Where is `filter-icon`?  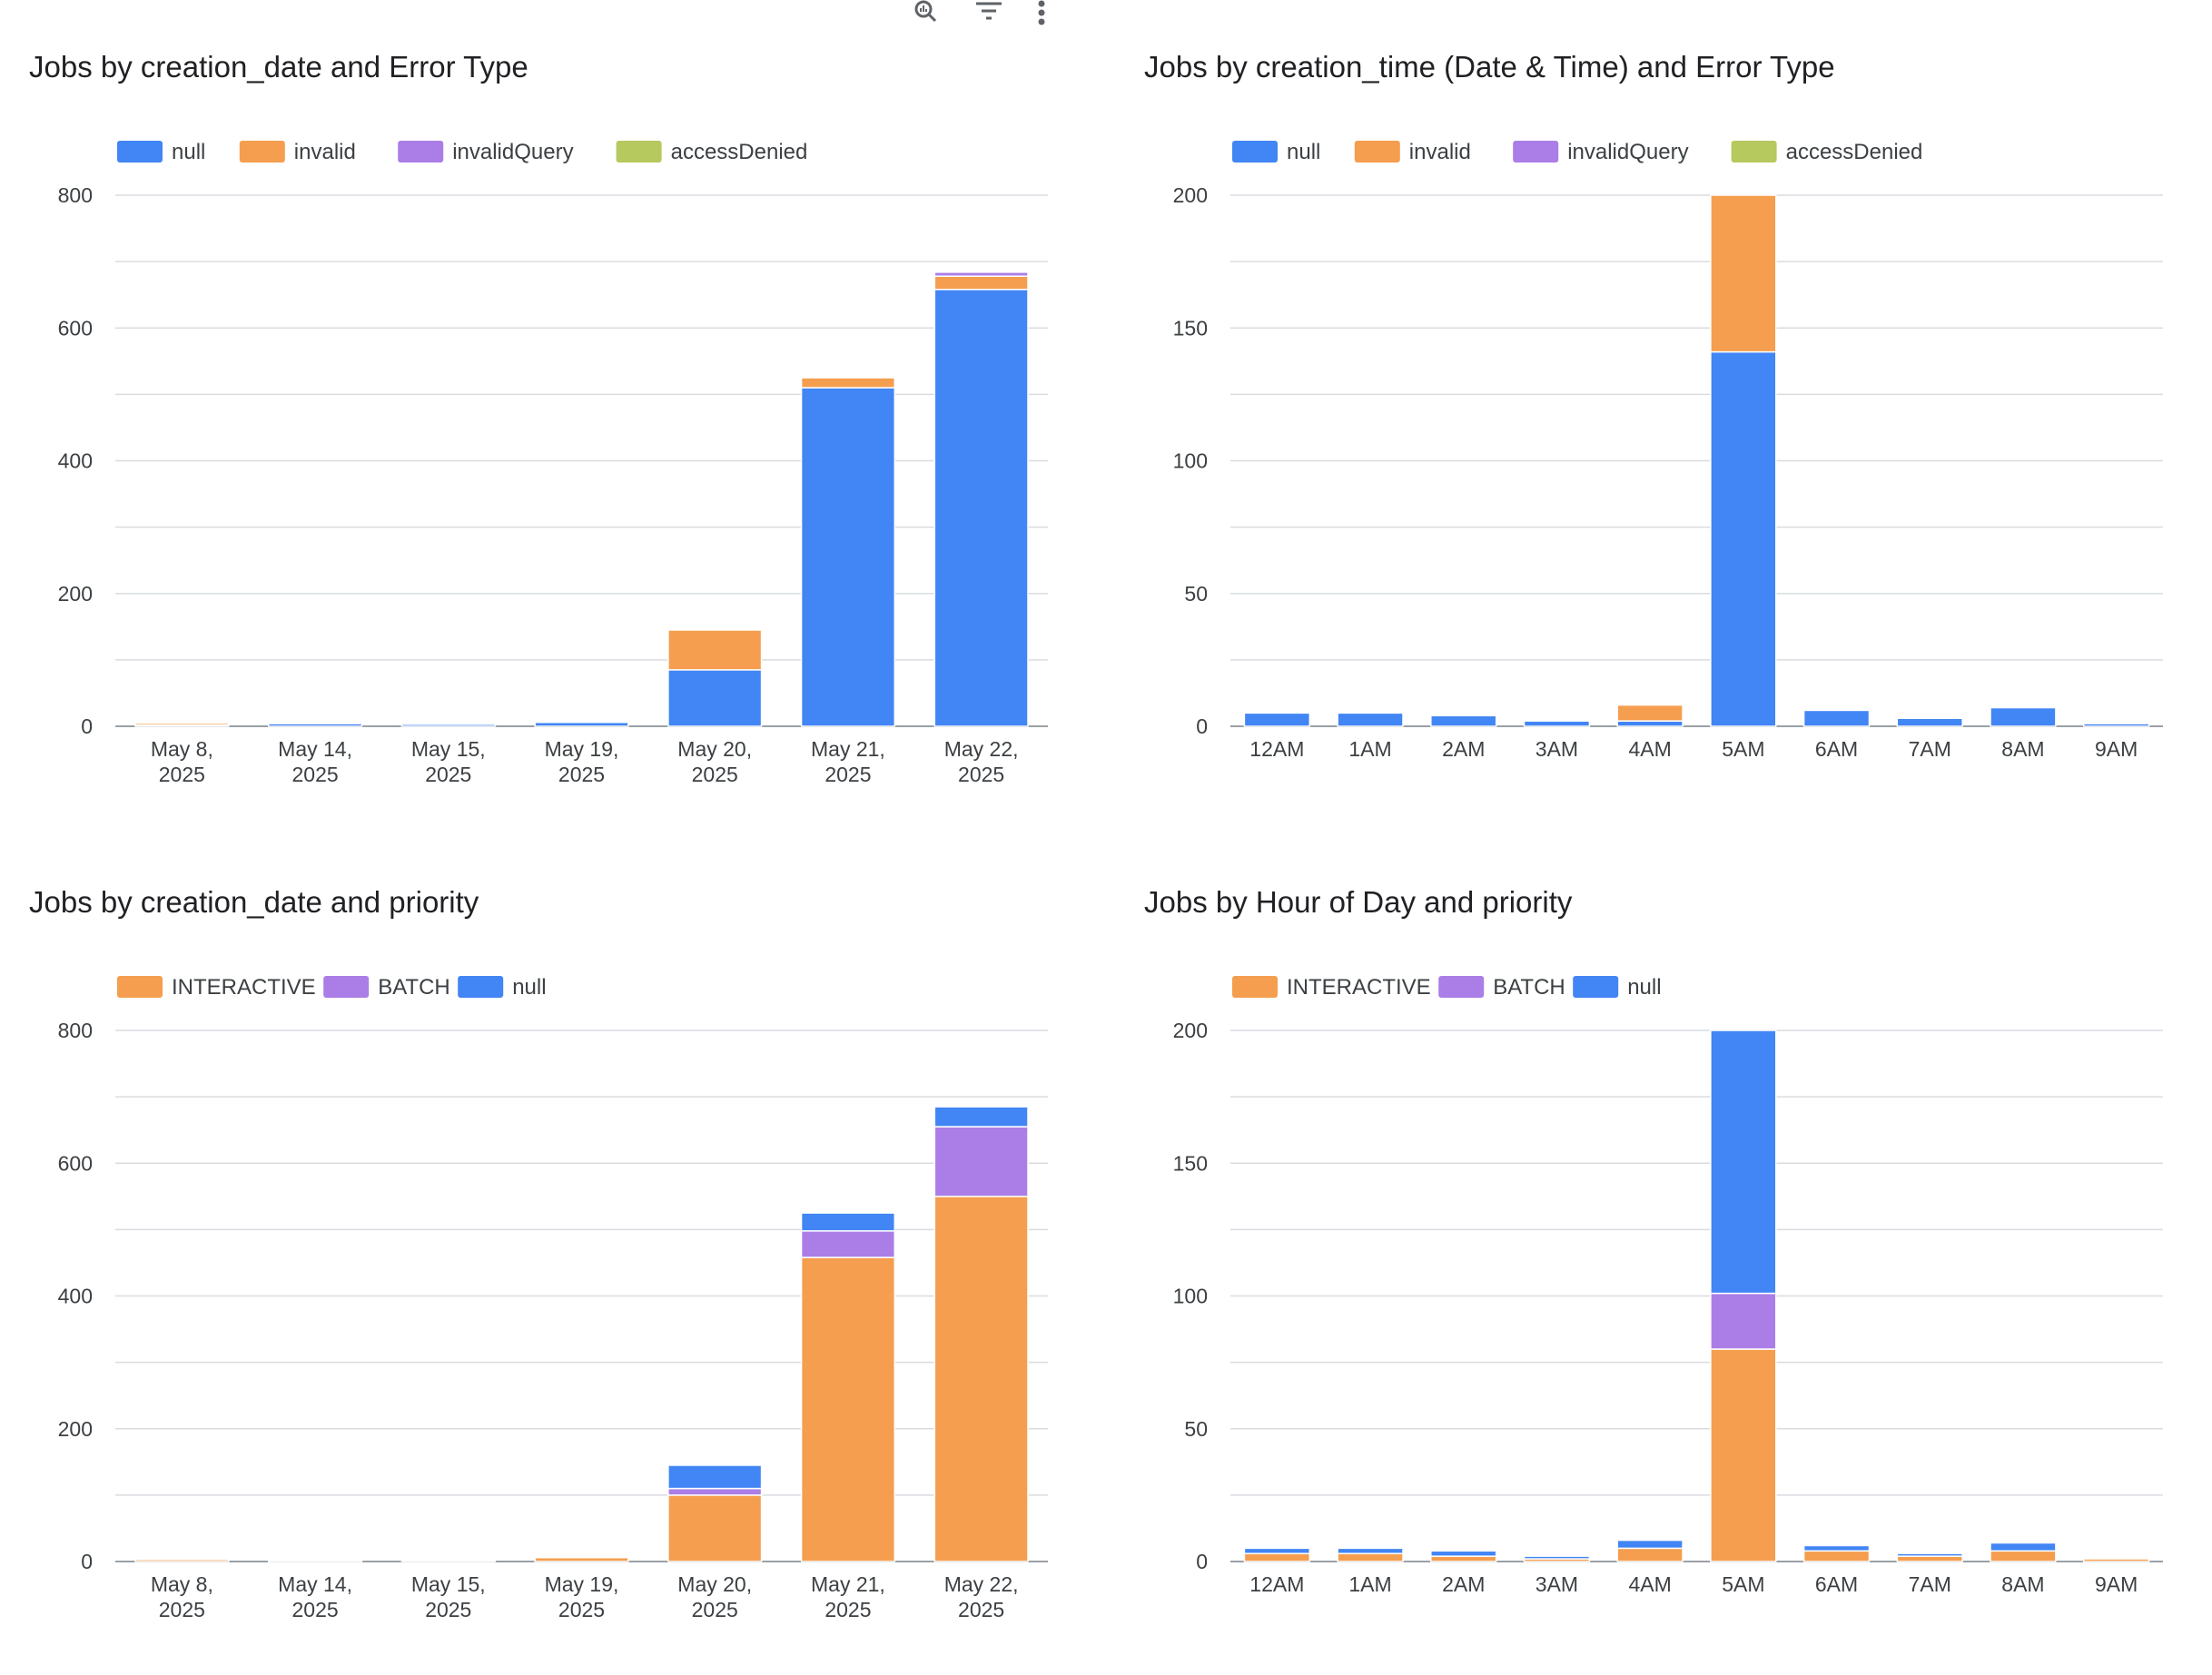 filter-icon is located at coordinates (988, 16).